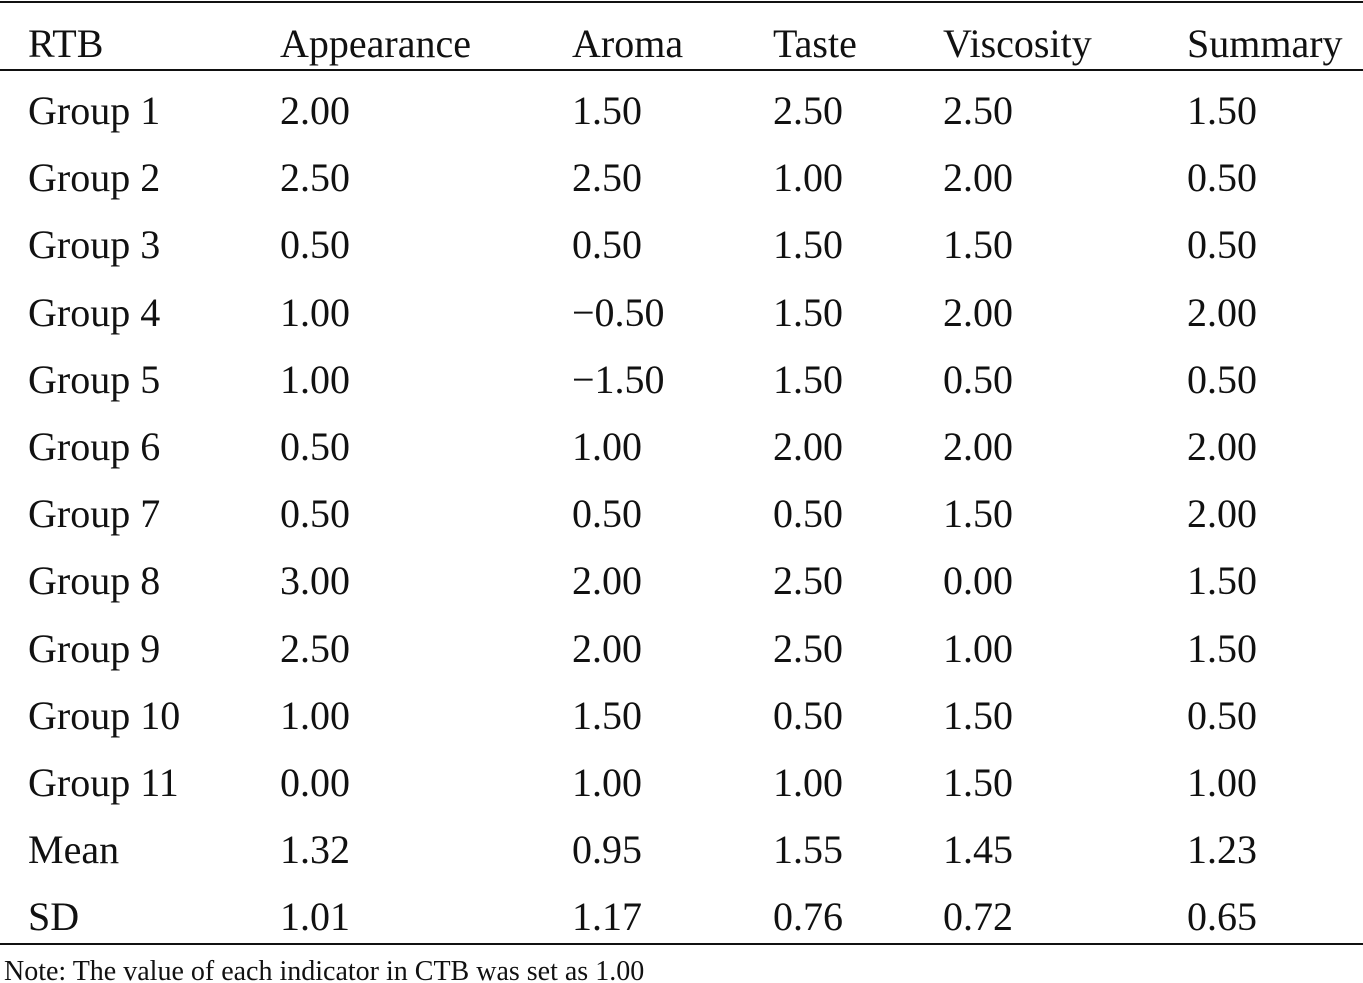 This screenshot has width=1363, height=983. I want to click on row-label: Group 10, so click(104, 715).